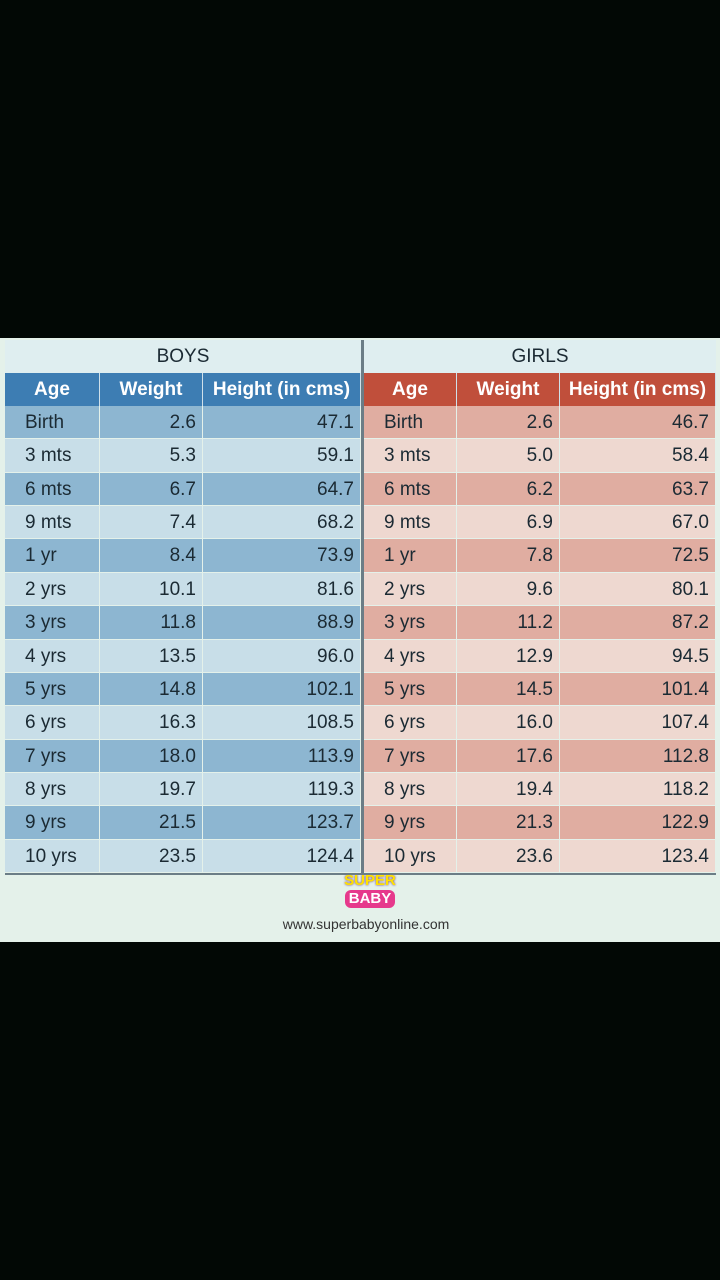 The width and height of the screenshot is (720, 1280). What do you see at coordinates (508, 723) in the screenshot?
I see `table-cell: 16.0` at bounding box center [508, 723].